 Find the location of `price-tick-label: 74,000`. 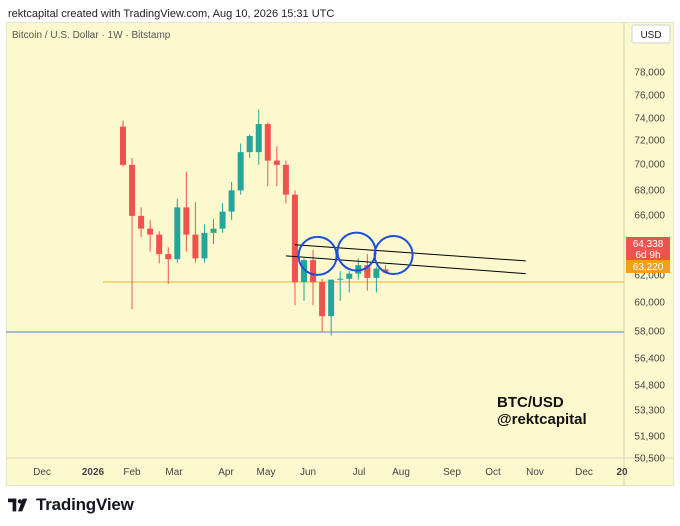

price-tick-label: 74,000 is located at coordinates (649, 119).